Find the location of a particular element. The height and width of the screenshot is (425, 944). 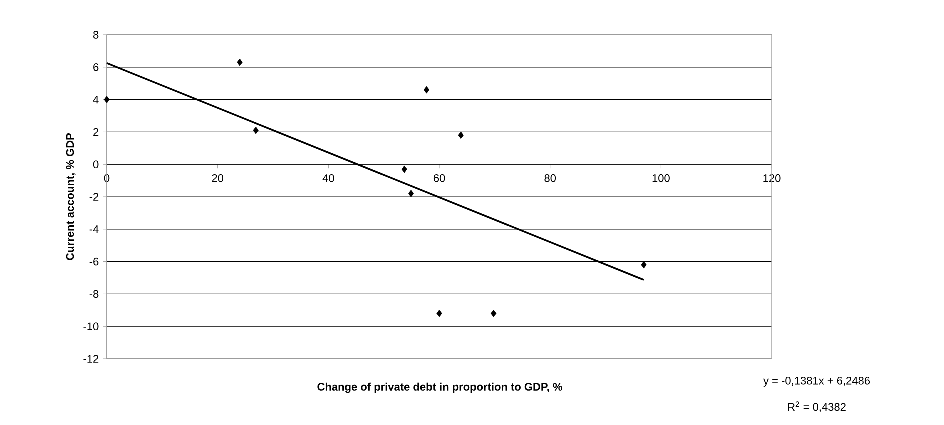

y-tick-label: -2 is located at coordinates (94, 197).